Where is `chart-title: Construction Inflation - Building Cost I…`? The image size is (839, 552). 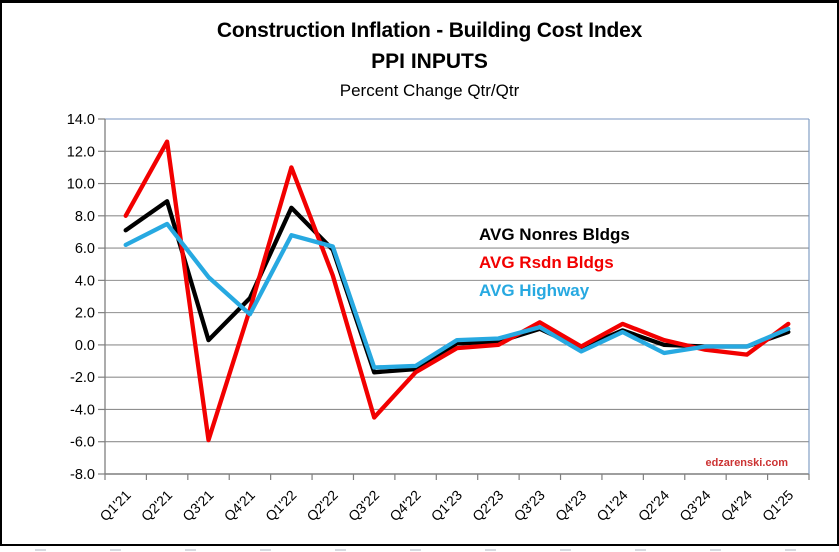
chart-title: Construction Inflation - Building Cost I… is located at coordinates (429, 30).